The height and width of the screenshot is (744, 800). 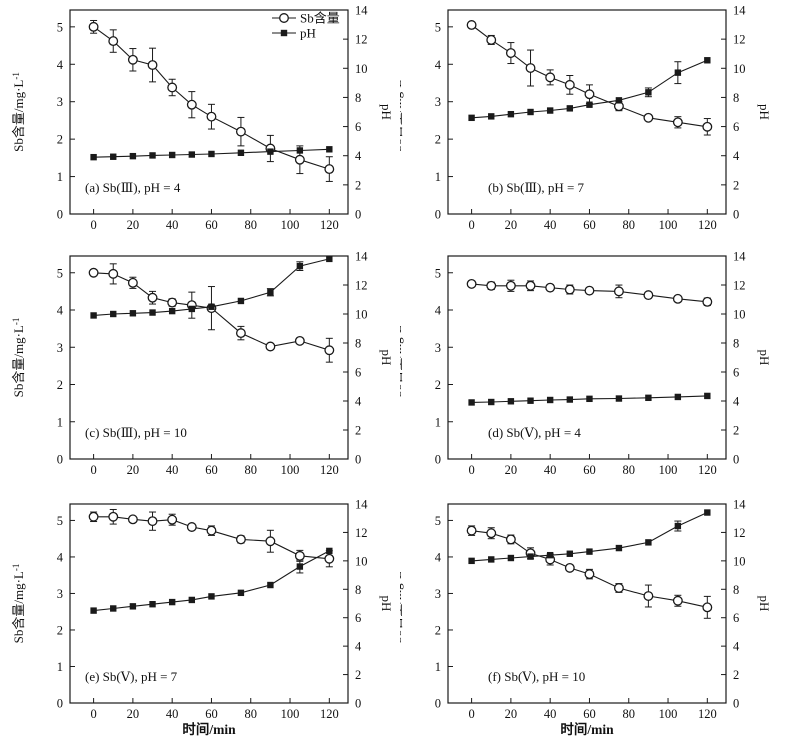 I want to click on panel-caption: (b) Sb(Ⅲ), pH = 7, so click(x=536, y=187).